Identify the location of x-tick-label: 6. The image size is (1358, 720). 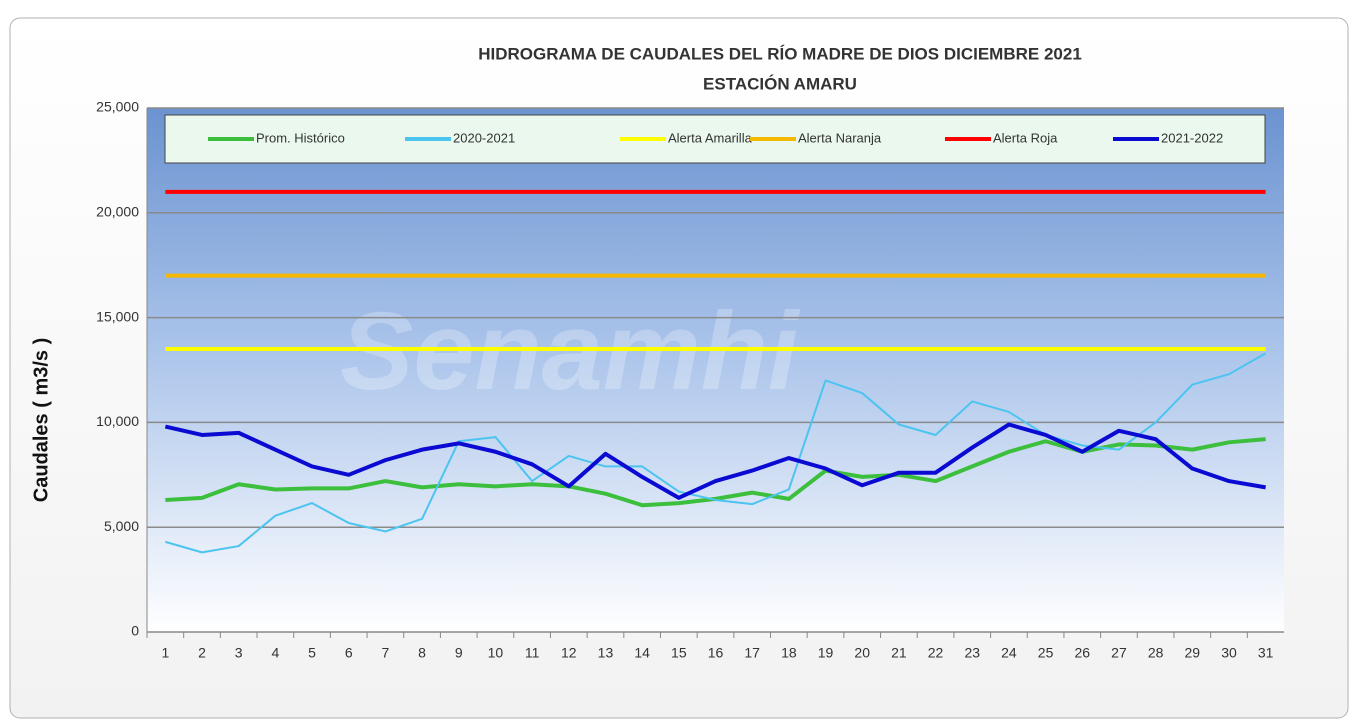
(349, 653).